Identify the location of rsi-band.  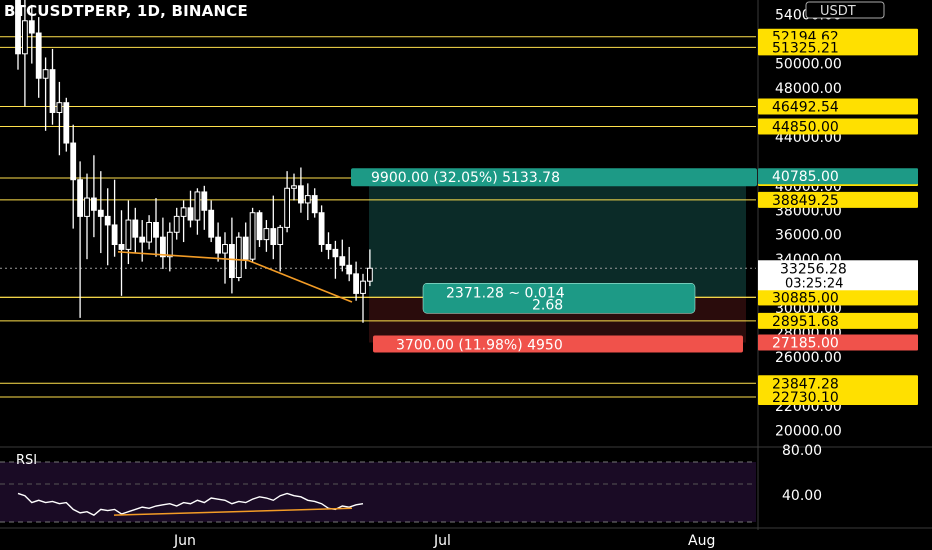
(378, 492).